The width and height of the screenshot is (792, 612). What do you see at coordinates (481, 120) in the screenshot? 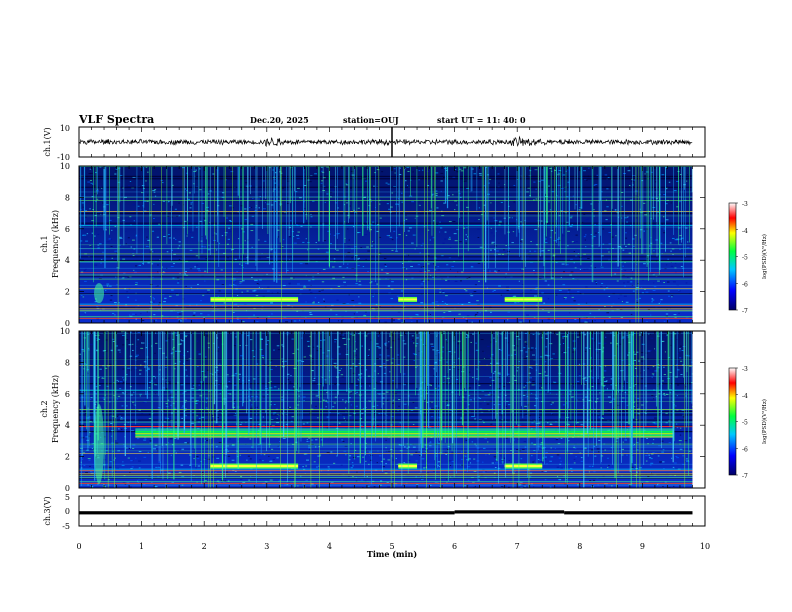
I see `start-time-label: start UT = 11: 40: 0` at bounding box center [481, 120].